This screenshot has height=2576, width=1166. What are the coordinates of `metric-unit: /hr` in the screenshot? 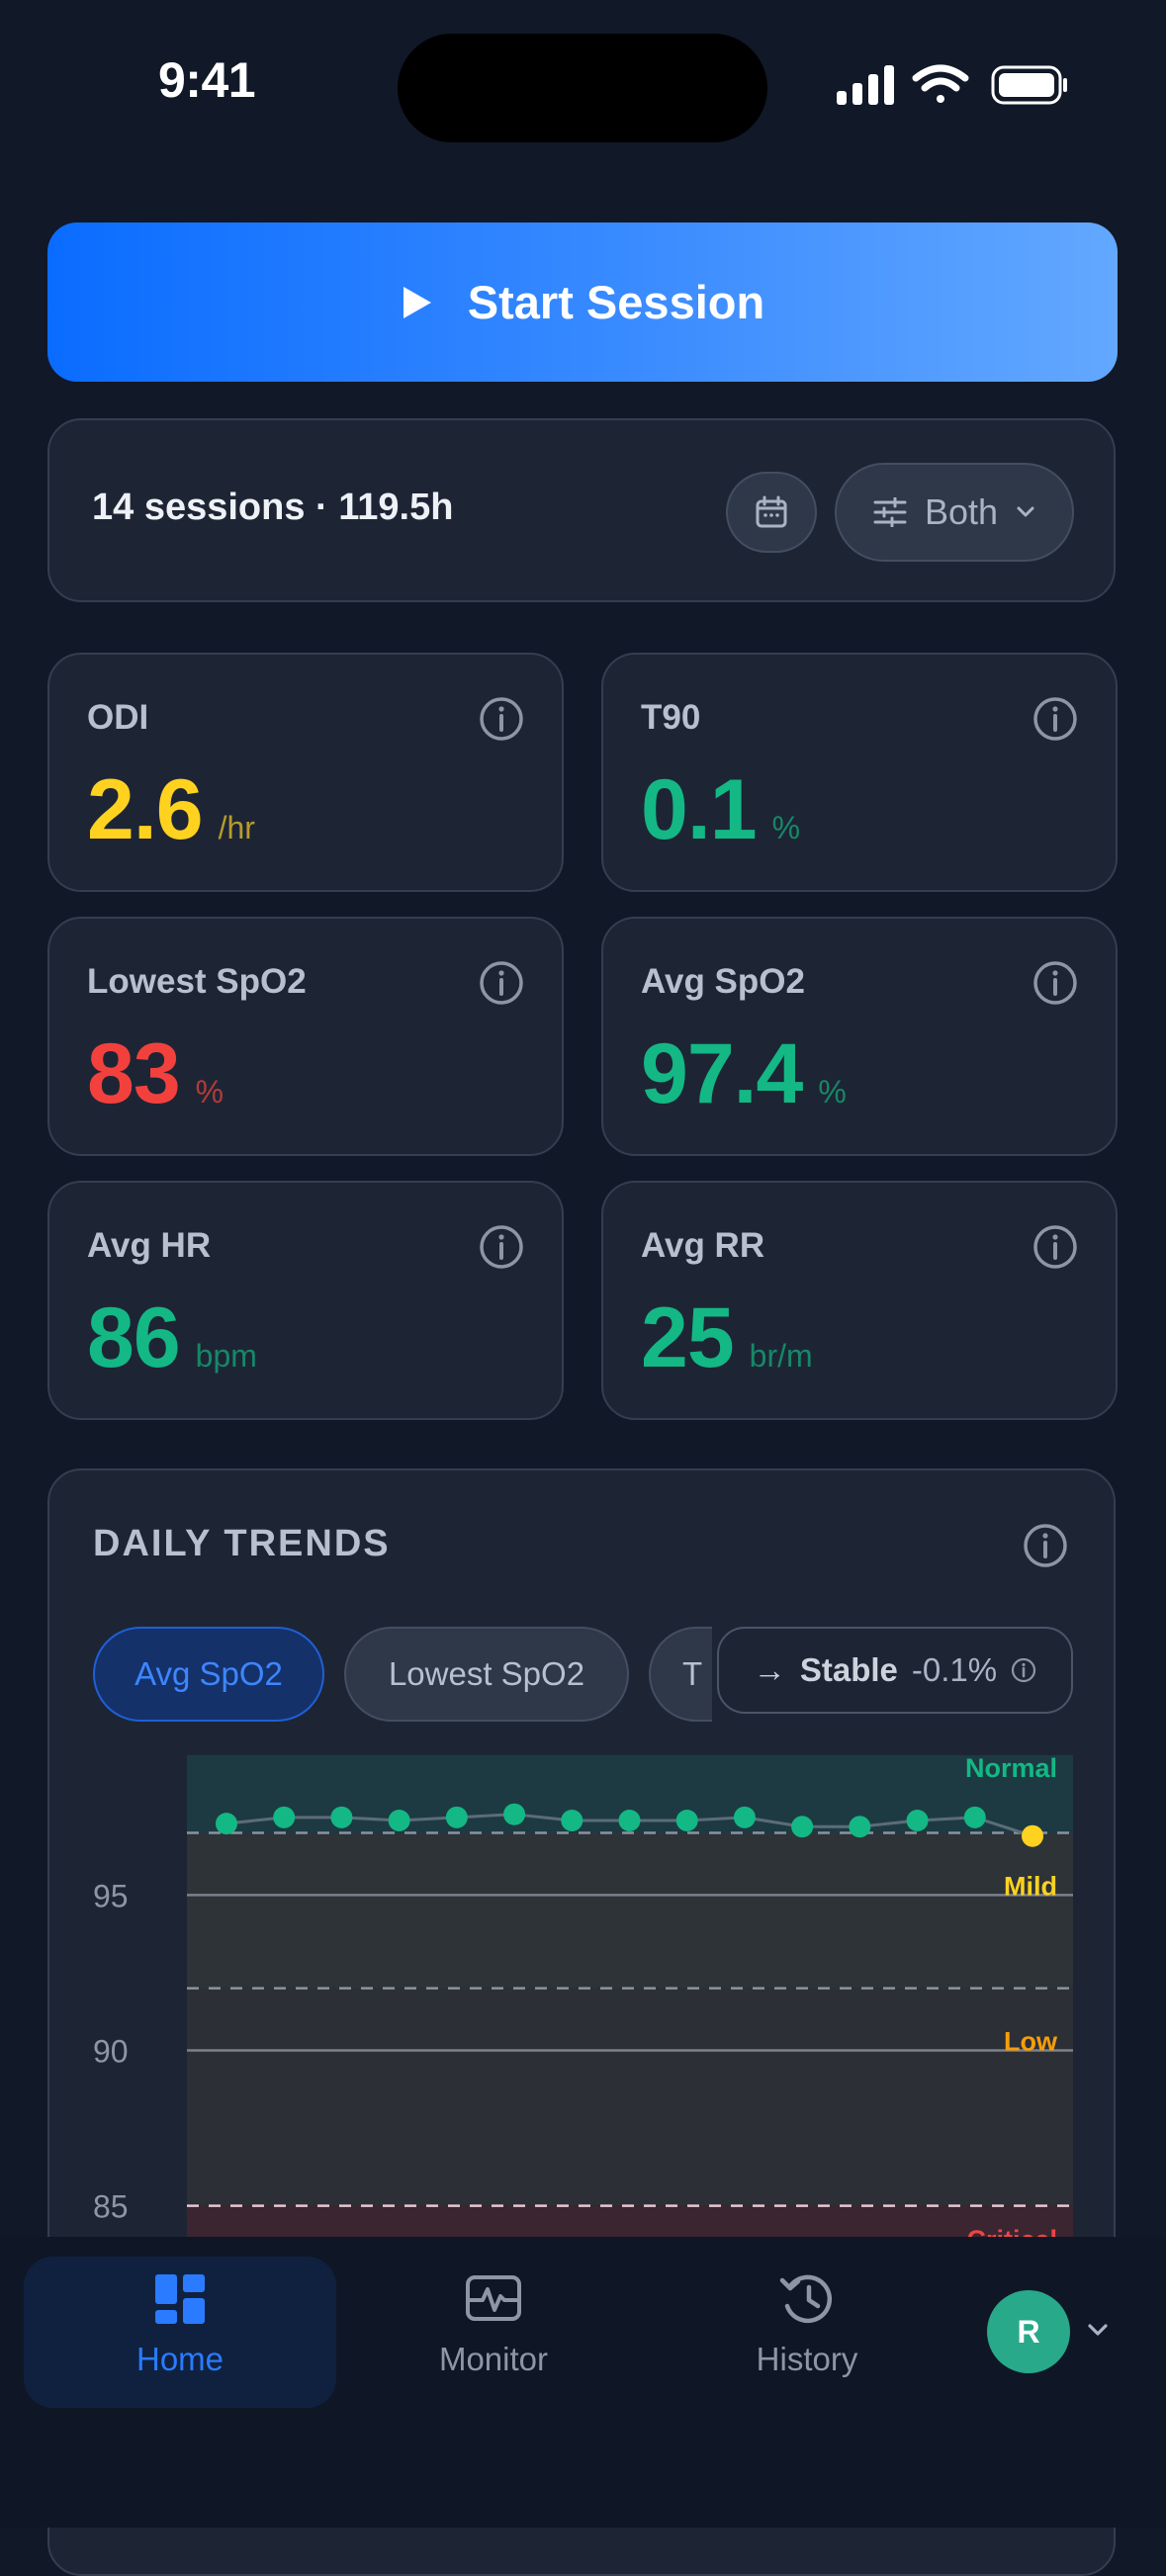 It's located at (236, 827).